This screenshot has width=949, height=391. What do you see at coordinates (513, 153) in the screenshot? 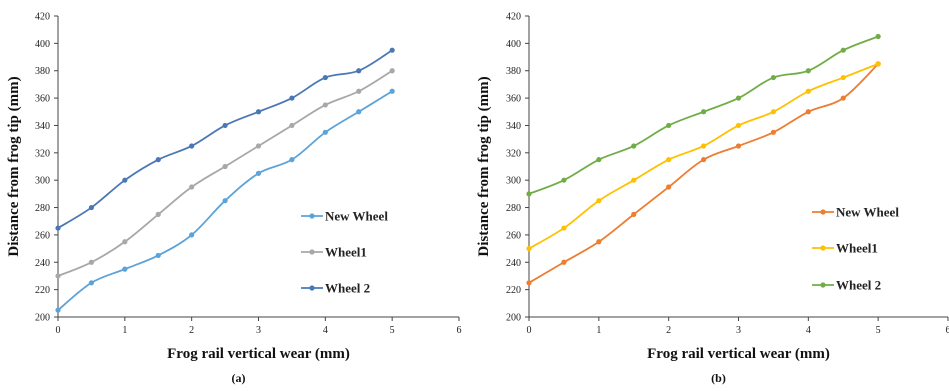
I see `y-tick-label: 320` at bounding box center [513, 153].